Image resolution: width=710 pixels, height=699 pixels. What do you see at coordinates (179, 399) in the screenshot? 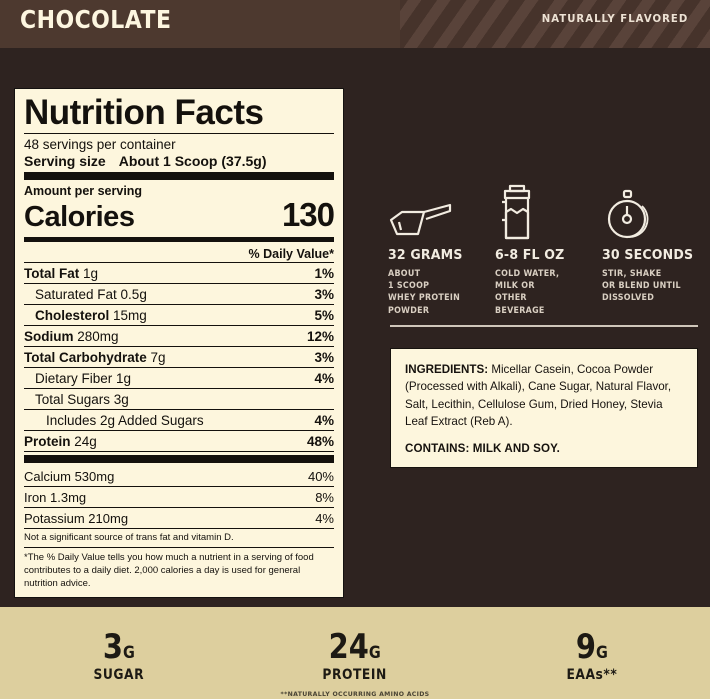
I see `nutrient-row: Total Sugars 3g` at bounding box center [179, 399].